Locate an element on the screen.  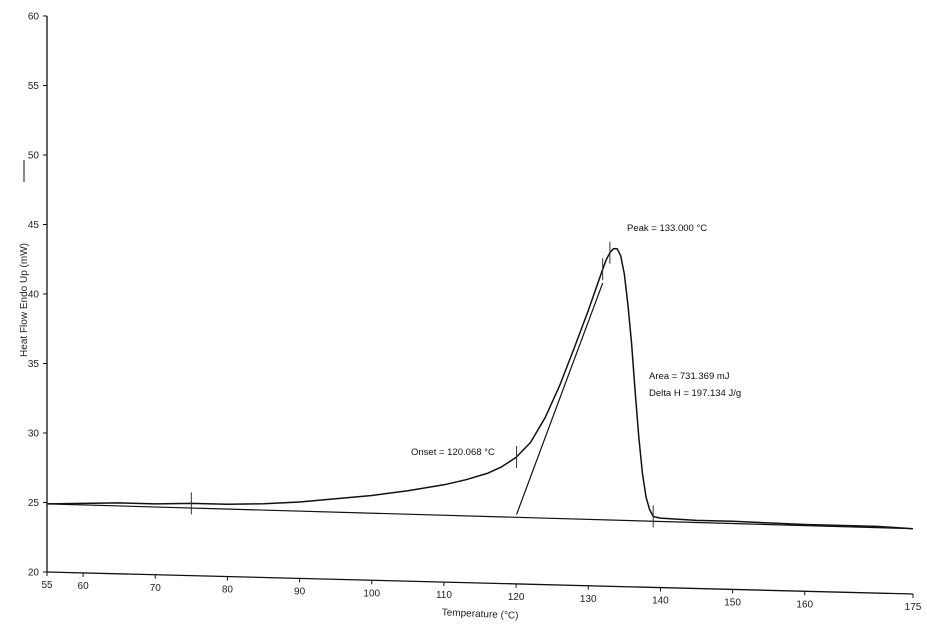
peak-label: Peak = 133.000 °C is located at coordinates (667, 228).